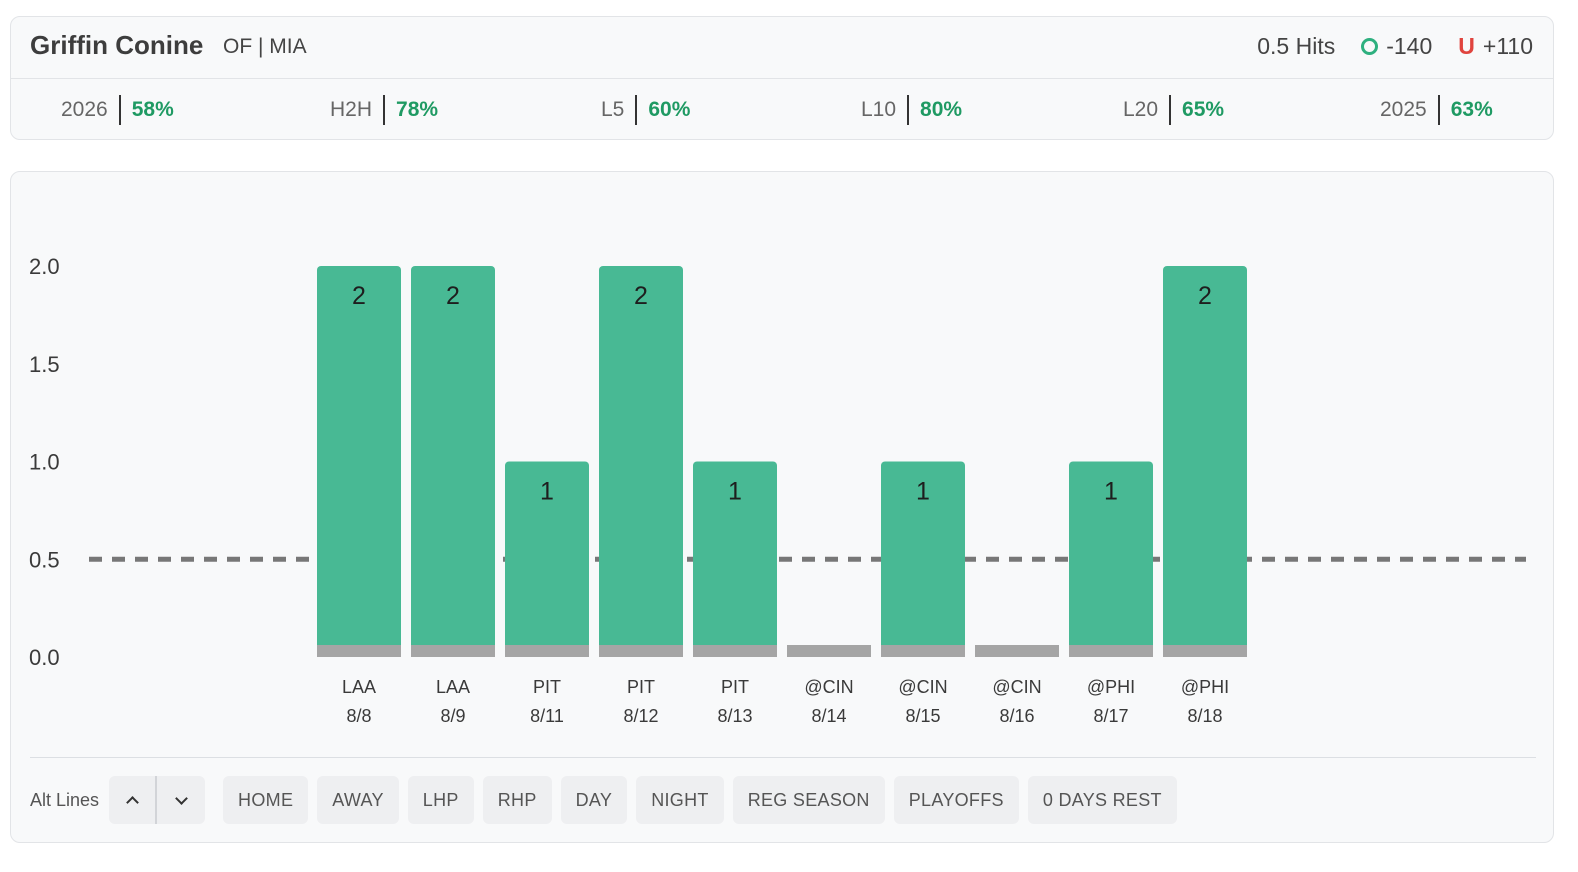  What do you see at coordinates (669, 109) in the screenshot?
I see `stat-value: 60%` at bounding box center [669, 109].